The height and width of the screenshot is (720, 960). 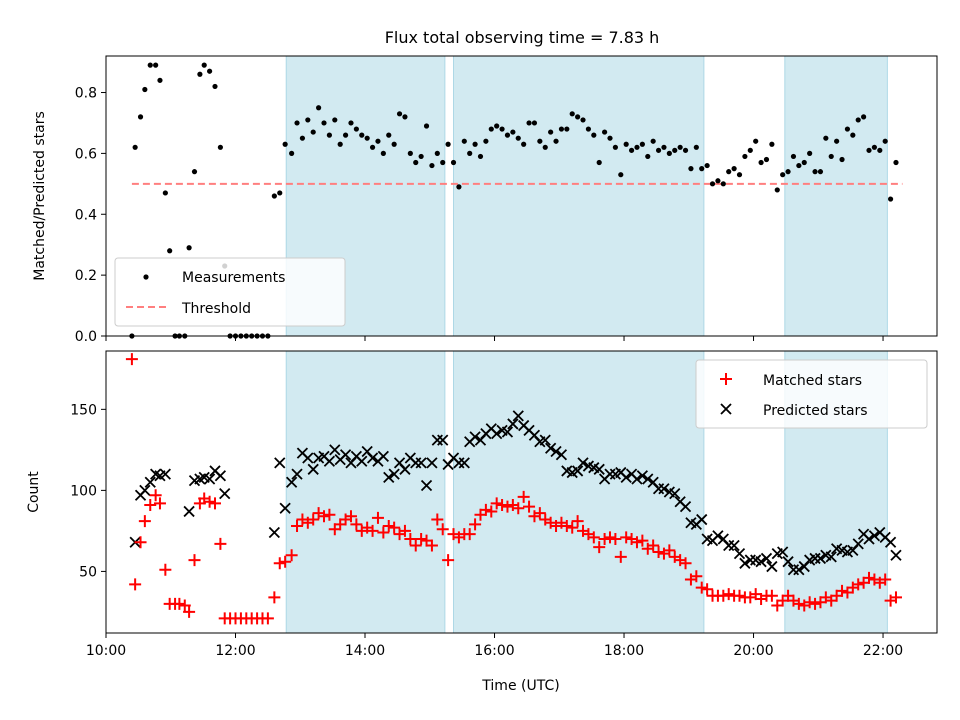 I want to click on x-tick-label: 22:00, so click(x=883, y=651).